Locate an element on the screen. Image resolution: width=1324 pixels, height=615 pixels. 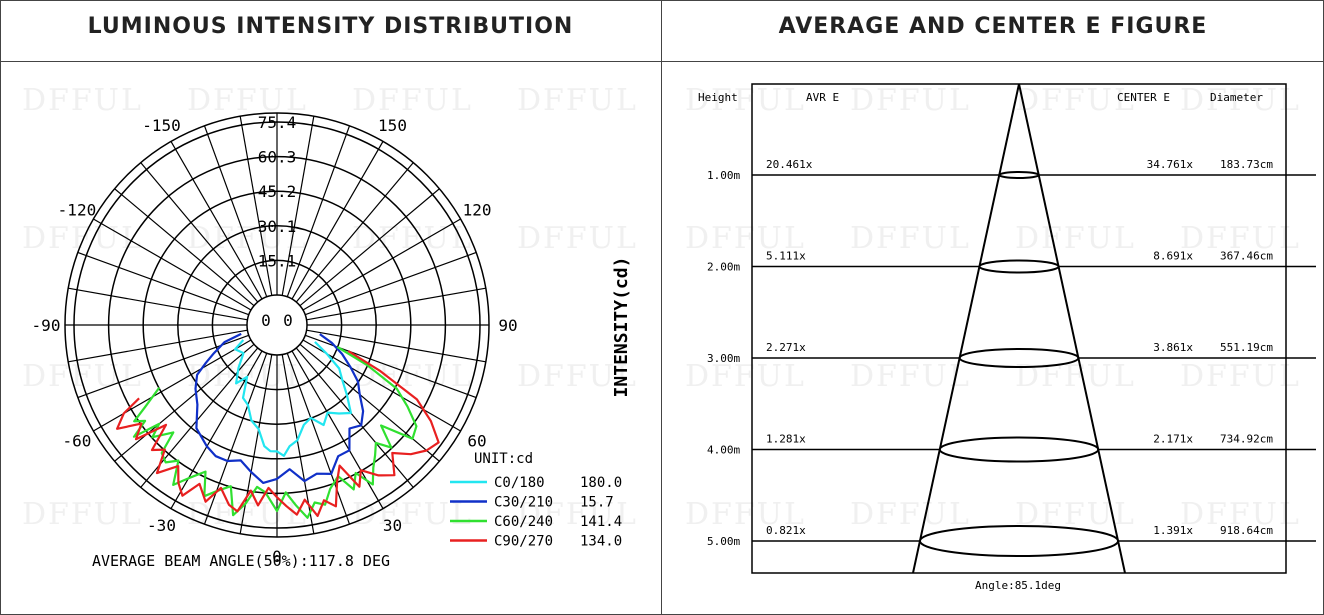
beam-angle-text: AVERAGE BEAM ANGLE(50%):117.8 DEG is located at coordinates (241, 561).